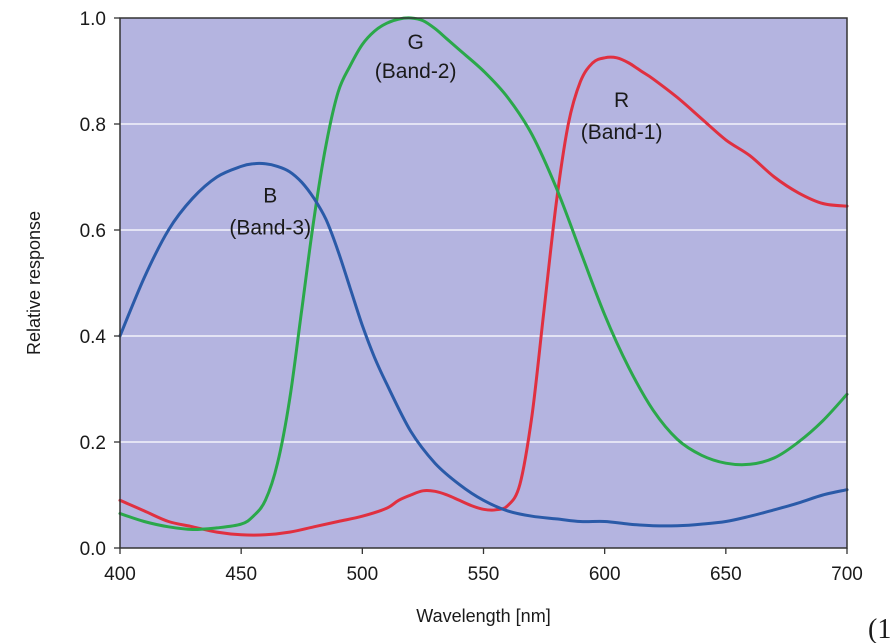 The image size is (895, 643). I want to click on y-tick-label: 1.0, so click(93, 19).